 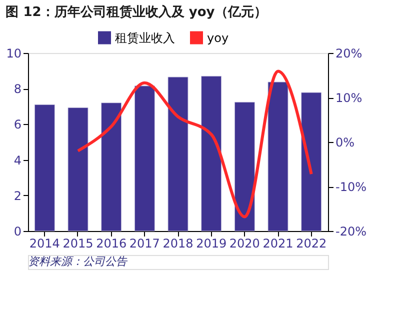 I want to click on y-tick-label: 0, so click(x=18, y=231).